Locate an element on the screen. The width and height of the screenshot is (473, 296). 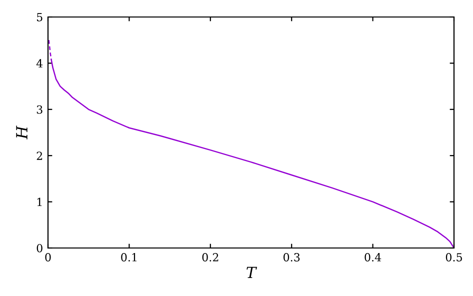
y-tick-label: 3 is located at coordinates (39, 109).